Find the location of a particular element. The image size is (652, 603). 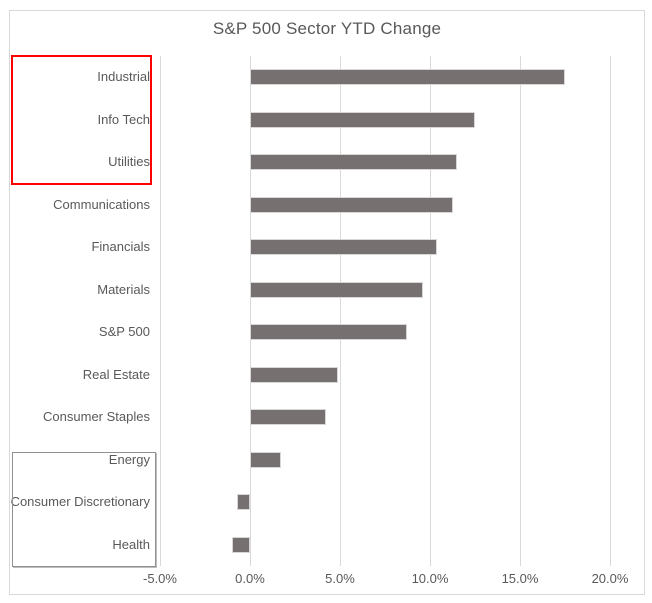

x-tick-label-5.0: 5.0% is located at coordinates (340, 578).